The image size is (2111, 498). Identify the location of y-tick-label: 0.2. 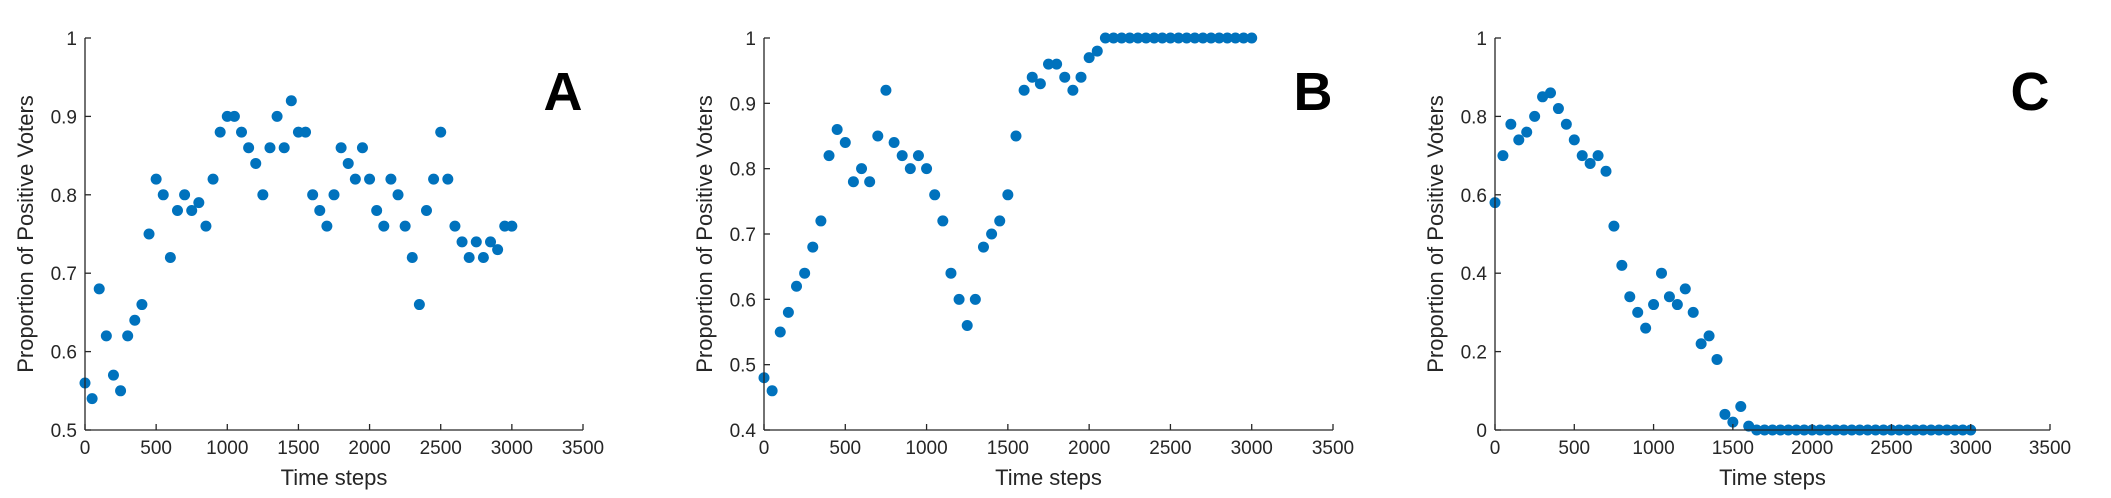
(1474, 353).